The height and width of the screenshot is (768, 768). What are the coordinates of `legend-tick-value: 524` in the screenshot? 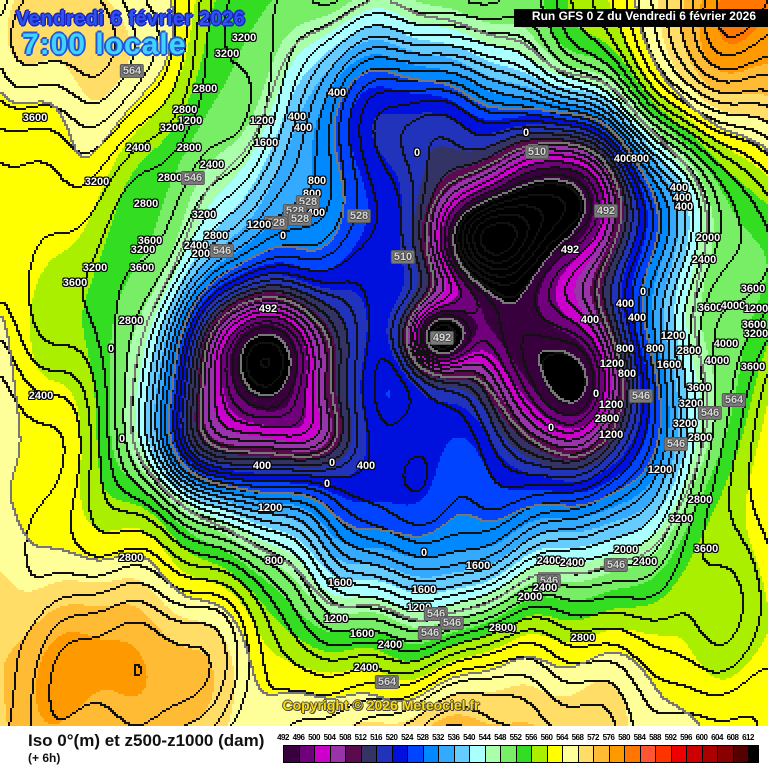 It's located at (407, 737).